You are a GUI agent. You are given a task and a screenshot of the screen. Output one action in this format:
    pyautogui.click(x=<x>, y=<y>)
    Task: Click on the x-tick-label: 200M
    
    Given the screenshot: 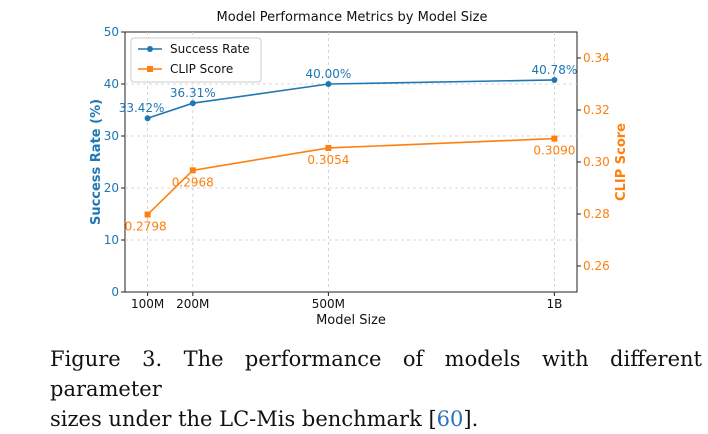 What is the action you would take?
    pyautogui.click(x=192, y=304)
    